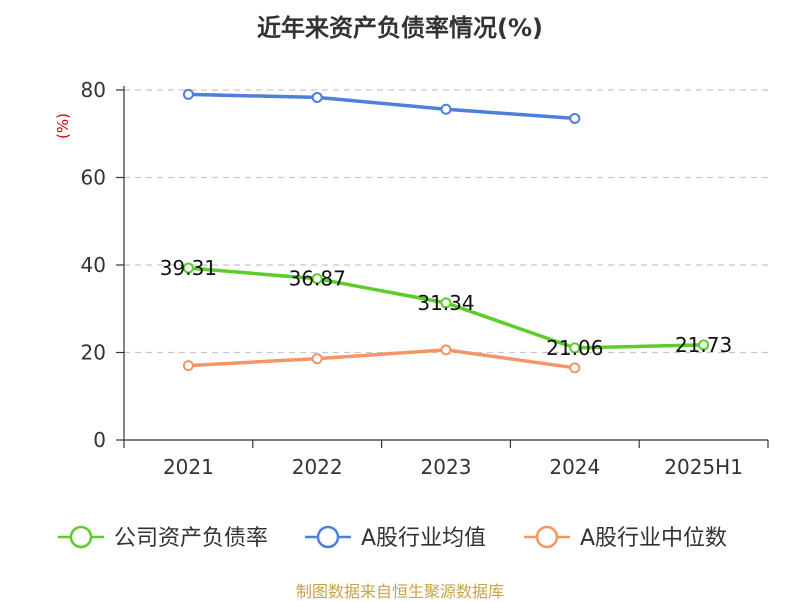  What do you see at coordinates (423, 538) in the screenshot?
I see `legend-label: A股行业均值` at bounding box center [423, 538].